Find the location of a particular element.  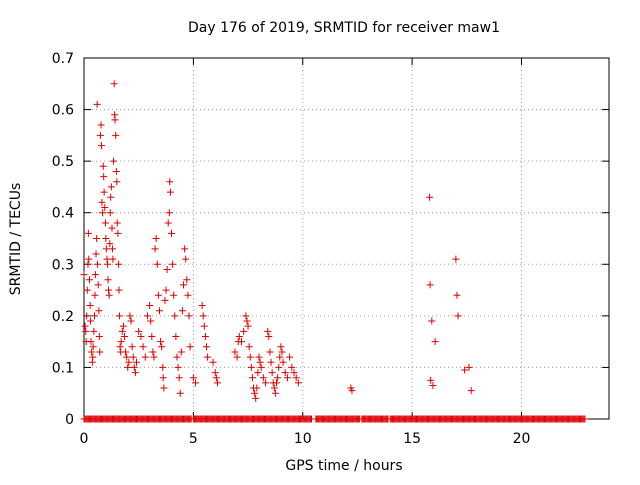

y-tick-label: 0.1 is located at coordinates (63, 368).